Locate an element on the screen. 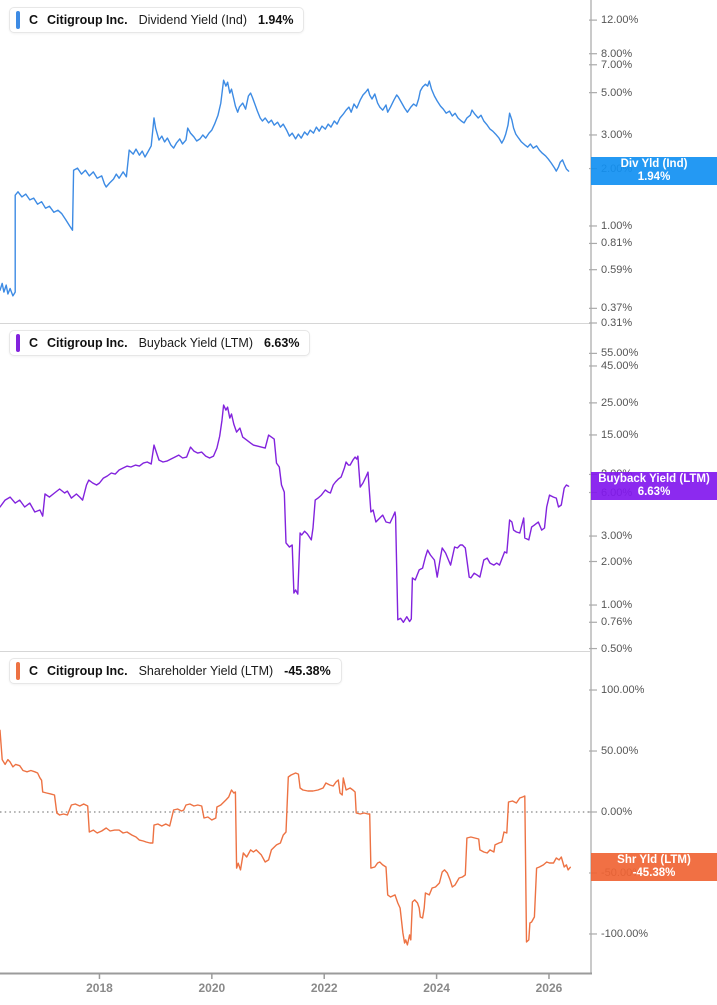 The height and width of the screenshot is (1005, 717). x-axis-year-label: 2024 is located at coordinates (436, 988).